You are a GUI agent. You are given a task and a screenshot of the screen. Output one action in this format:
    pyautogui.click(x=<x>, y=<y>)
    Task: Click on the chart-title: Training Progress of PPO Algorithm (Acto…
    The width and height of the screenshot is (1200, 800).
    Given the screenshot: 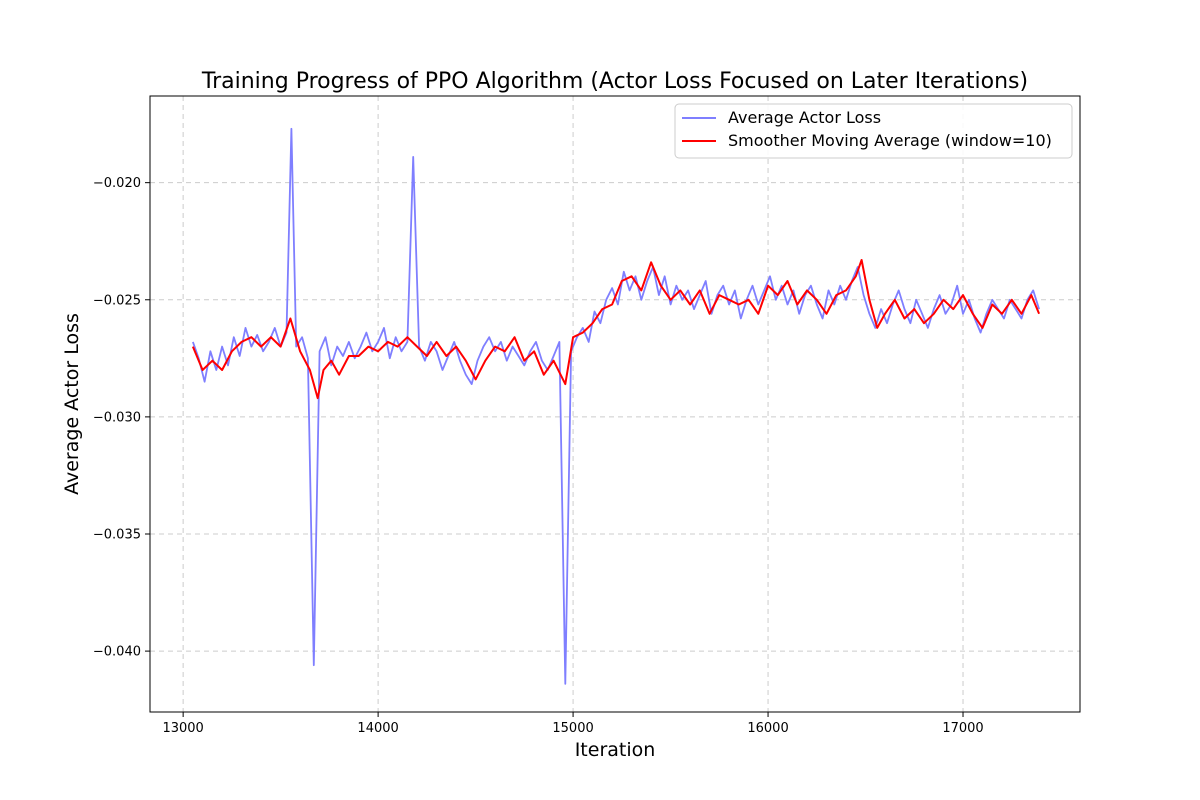 What is the action you would take?
    pyautogui.click(x=614, y=81)
    